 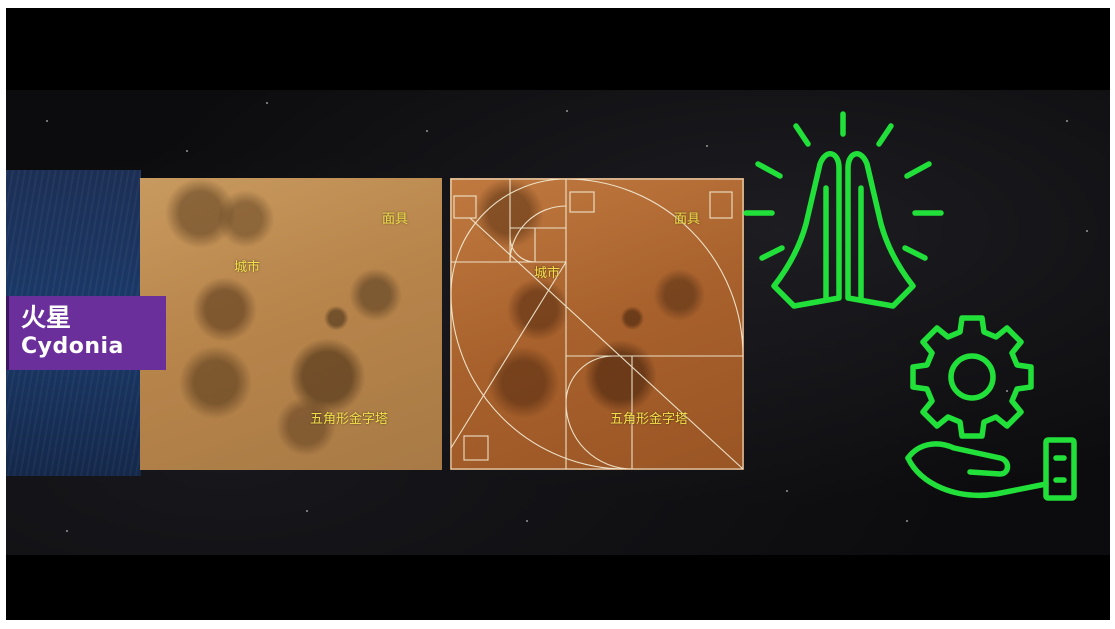 I want to click on location-latin: Cydonia, so click(x=72, y=346).